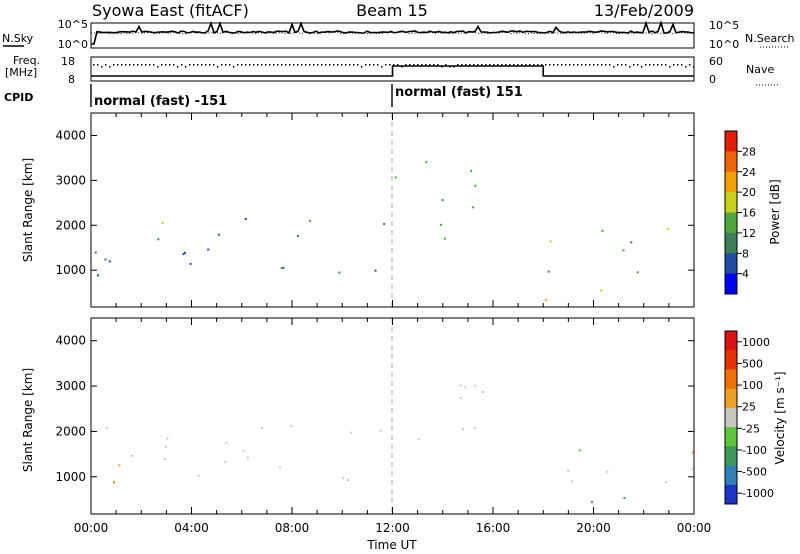 Image resolution: width=800 pixels, height=554 pixels. Describe the element at coordinates (292, 528) in the screenshot. I see `xtick-0800: 08:00` at that location.